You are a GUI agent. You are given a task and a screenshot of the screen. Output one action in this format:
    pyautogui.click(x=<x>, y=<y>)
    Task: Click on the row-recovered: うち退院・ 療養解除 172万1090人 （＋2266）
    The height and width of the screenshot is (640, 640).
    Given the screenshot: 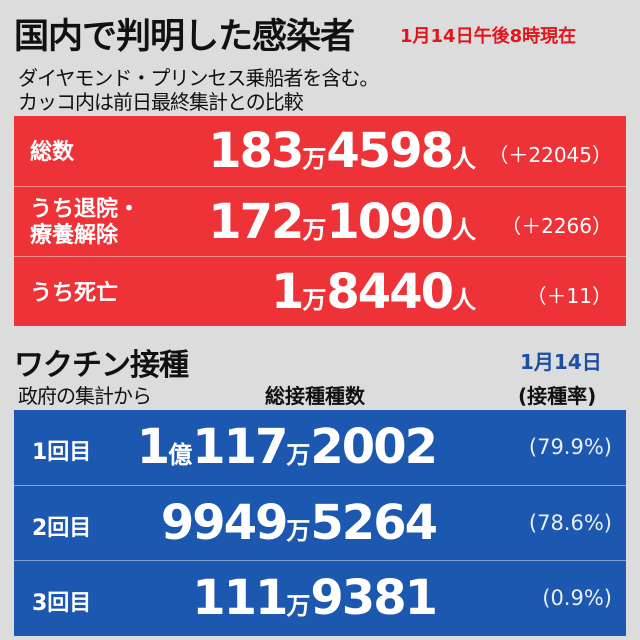 What is the action you would take?
    pyautogui.click(x=320, y=221)
    